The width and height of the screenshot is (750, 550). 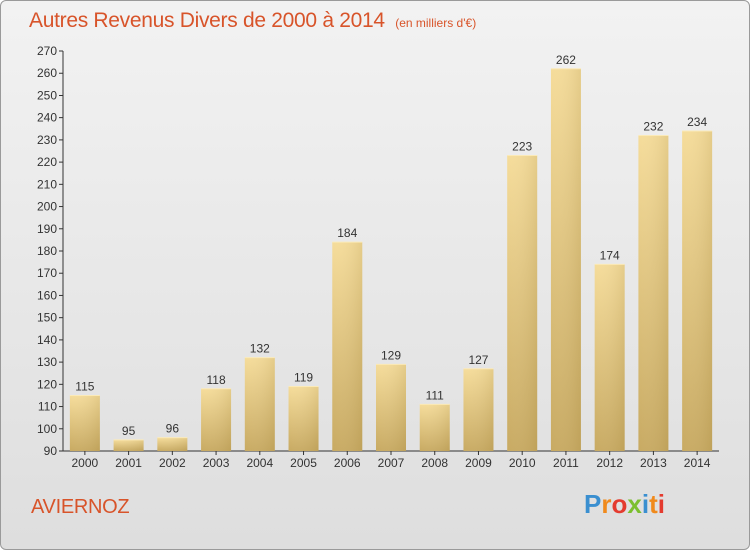 What do you see at coordinates (391, 355) in the screenshot?
I see `data-label: 129` at bounding box center [391, 355].